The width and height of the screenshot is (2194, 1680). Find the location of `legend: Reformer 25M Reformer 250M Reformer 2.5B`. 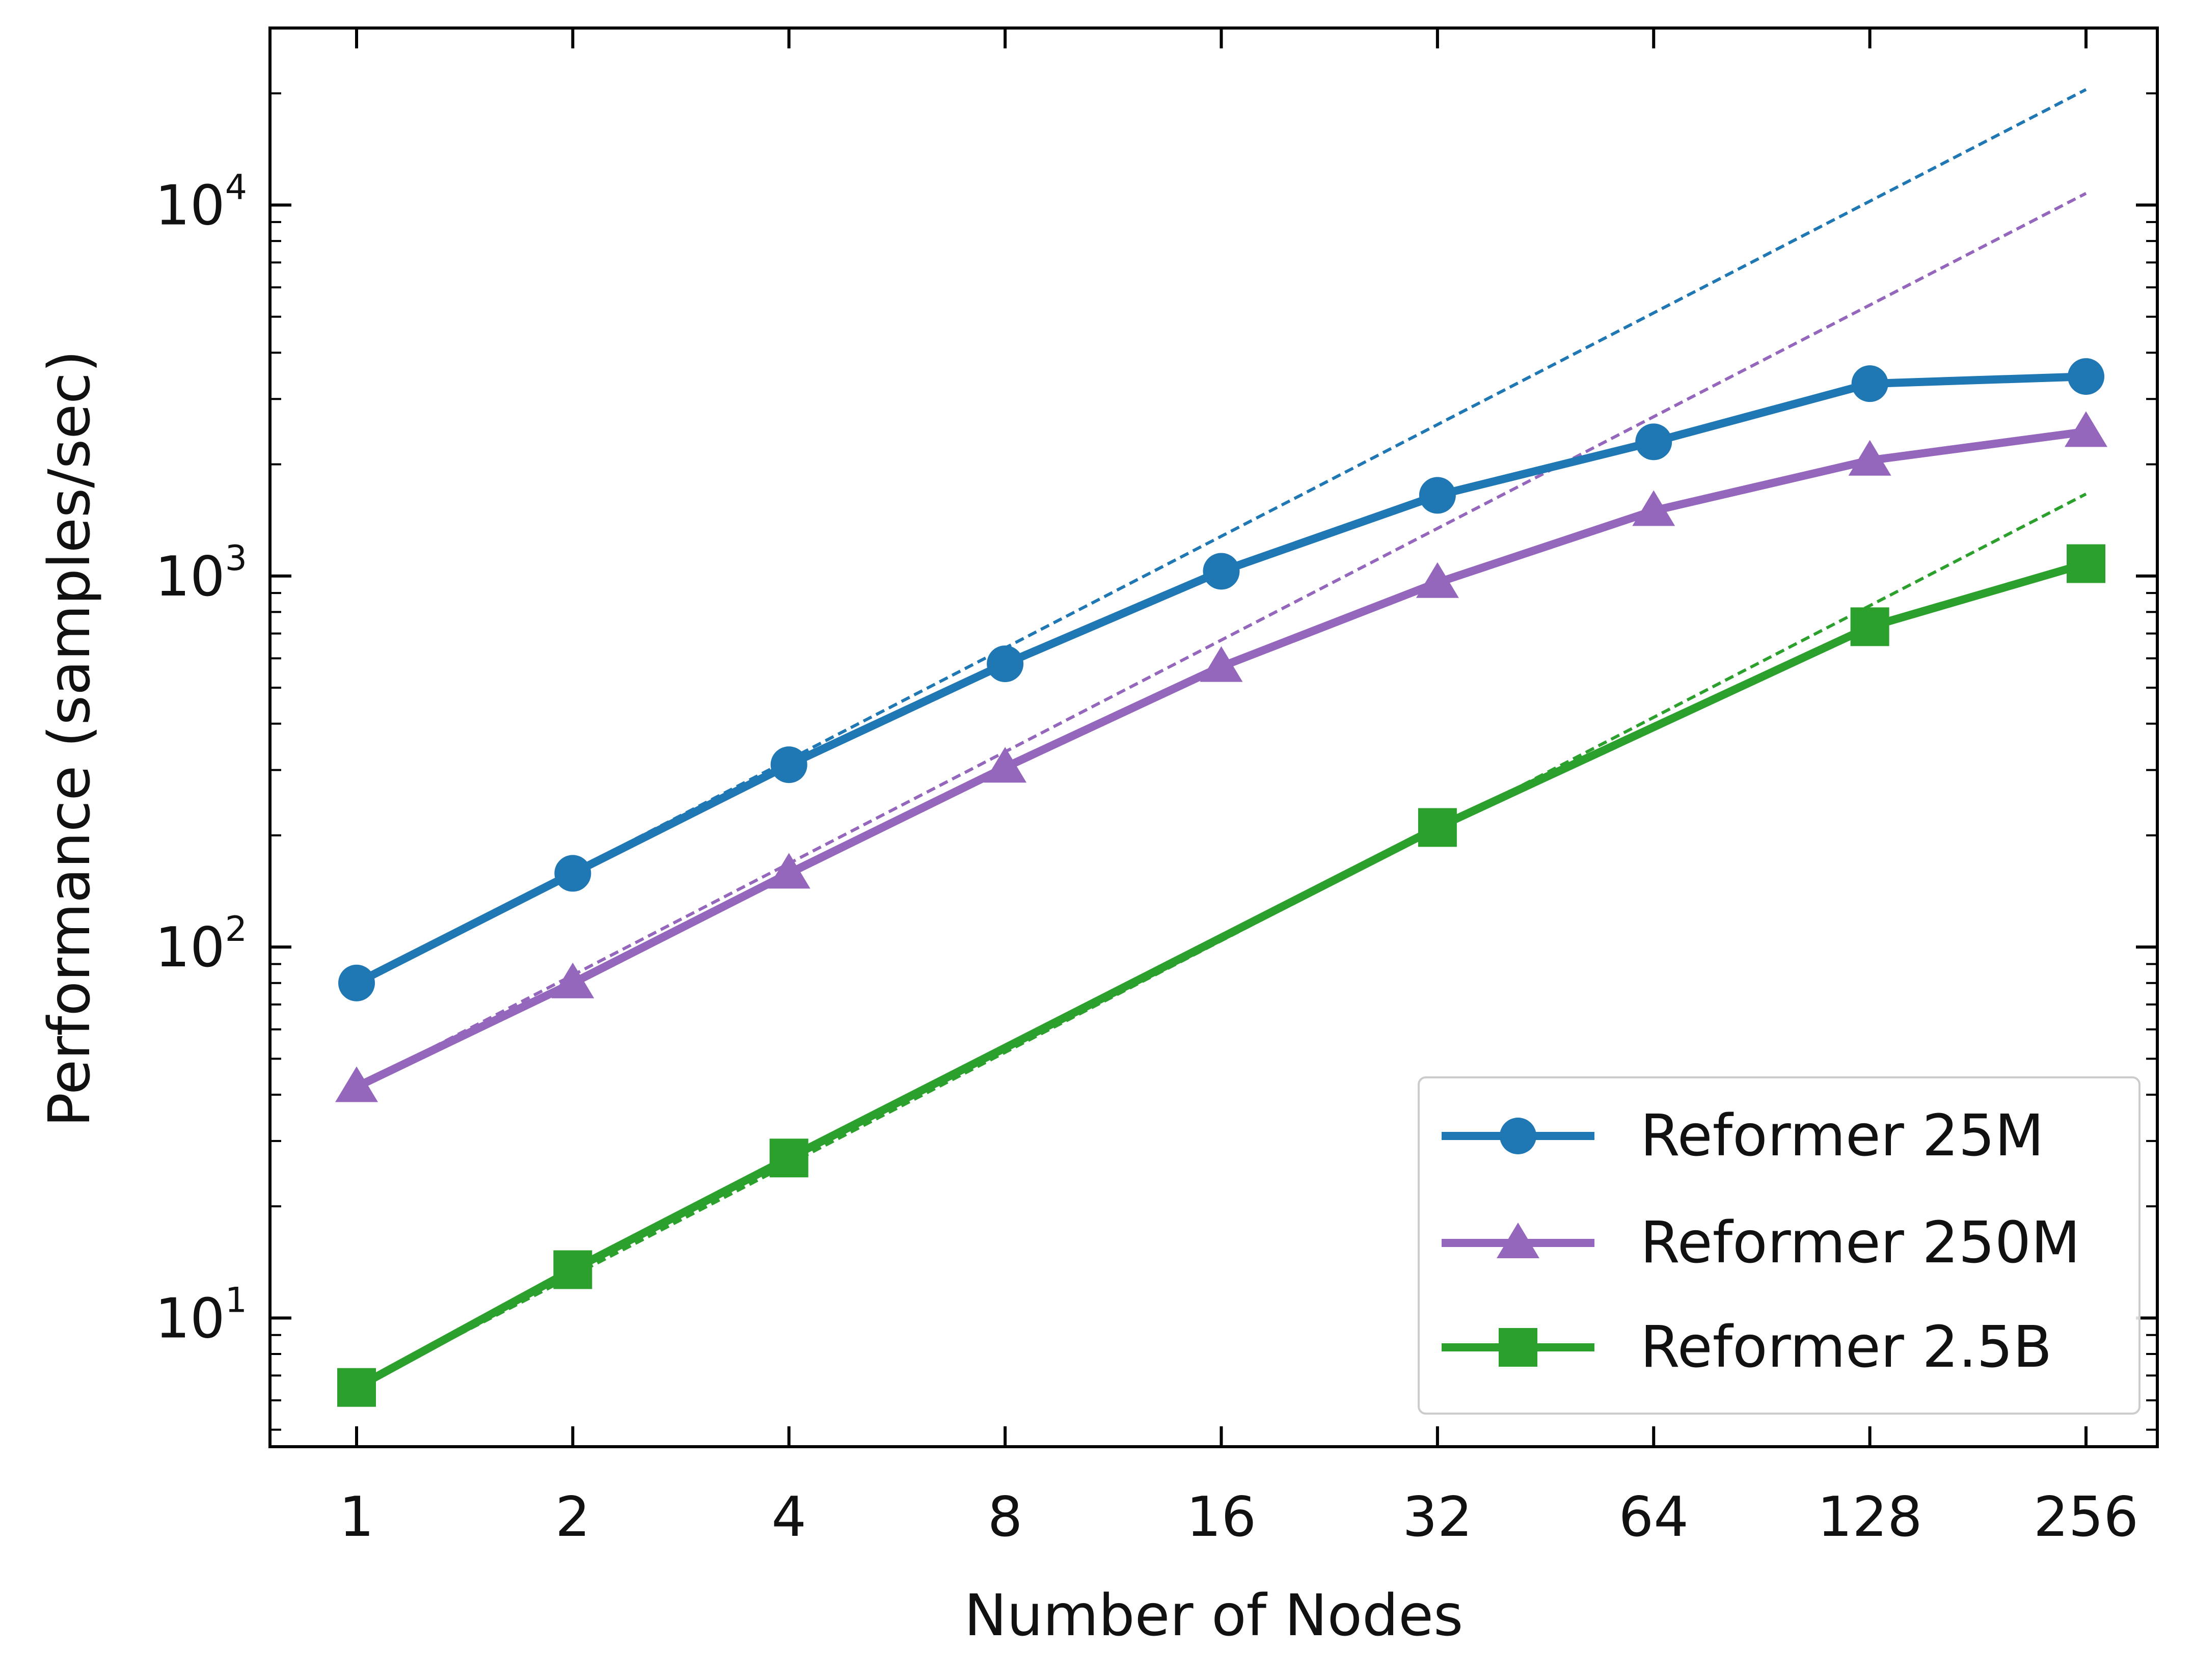

legend: Reformer 25M Reformer 250M Reformer 2.5B is located at coordinates (1780, 1245).